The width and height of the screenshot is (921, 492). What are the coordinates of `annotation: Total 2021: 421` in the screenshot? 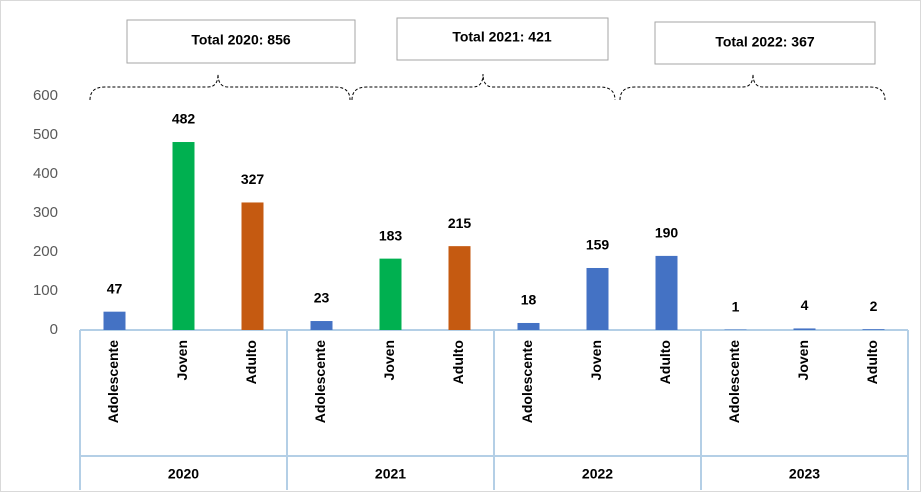 It's located at (502, 37).